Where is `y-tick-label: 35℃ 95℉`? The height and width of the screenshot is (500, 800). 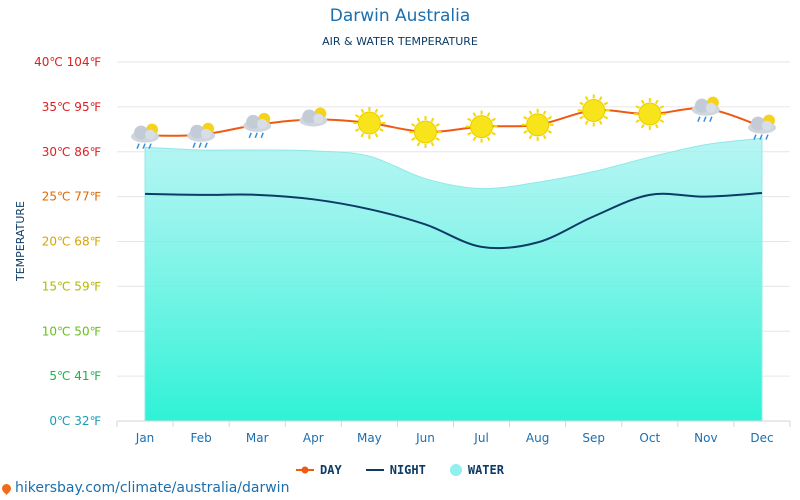 y-tick-label: 35℃ 95℉ is located at coordinates (71, 107).